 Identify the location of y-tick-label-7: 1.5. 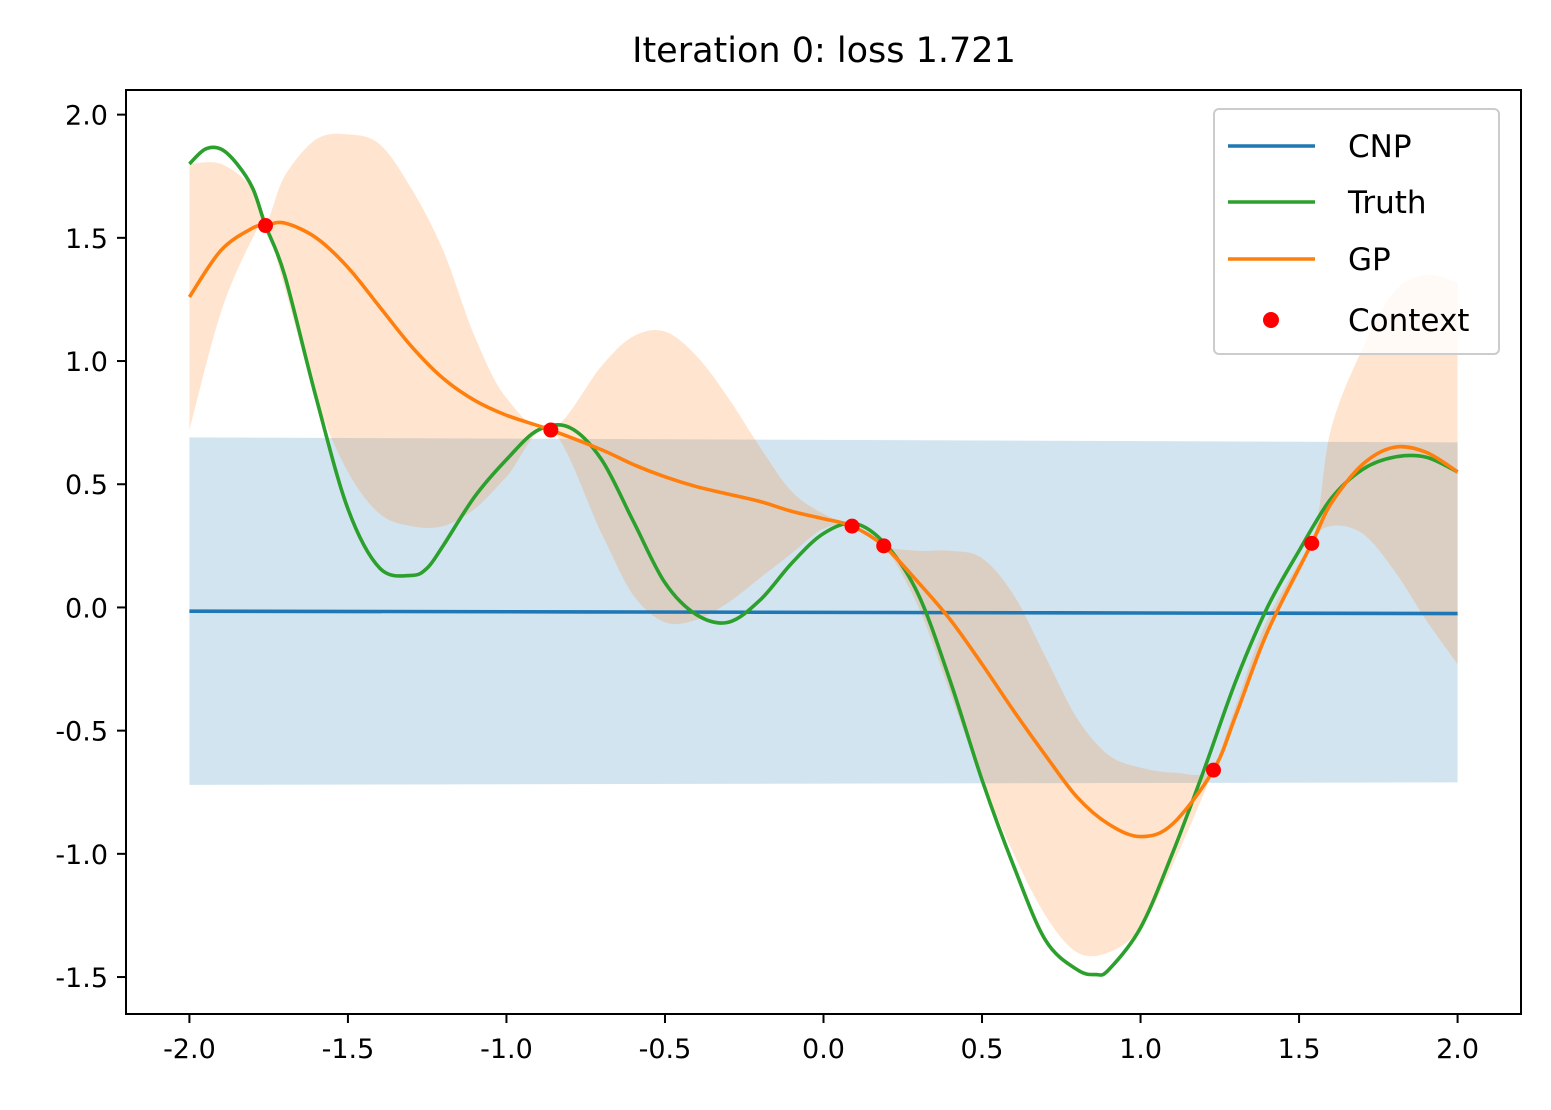
(86, 239).